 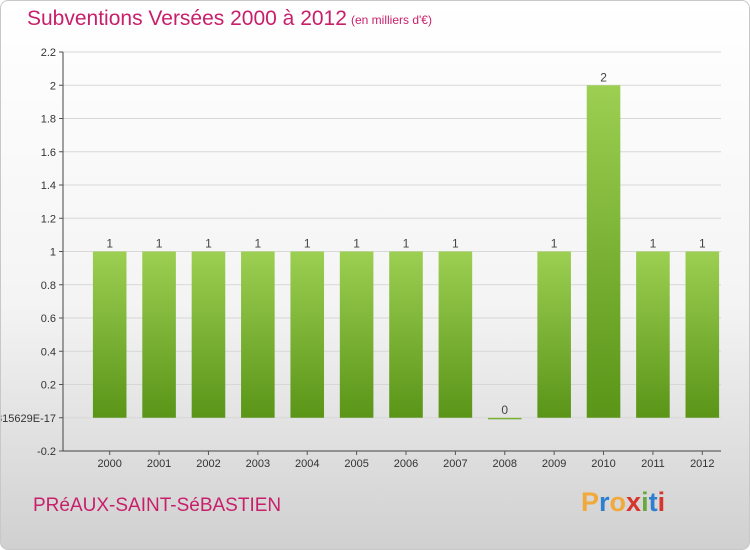 I want to click on data-label-2004: 1, so click(x=307, y=244).